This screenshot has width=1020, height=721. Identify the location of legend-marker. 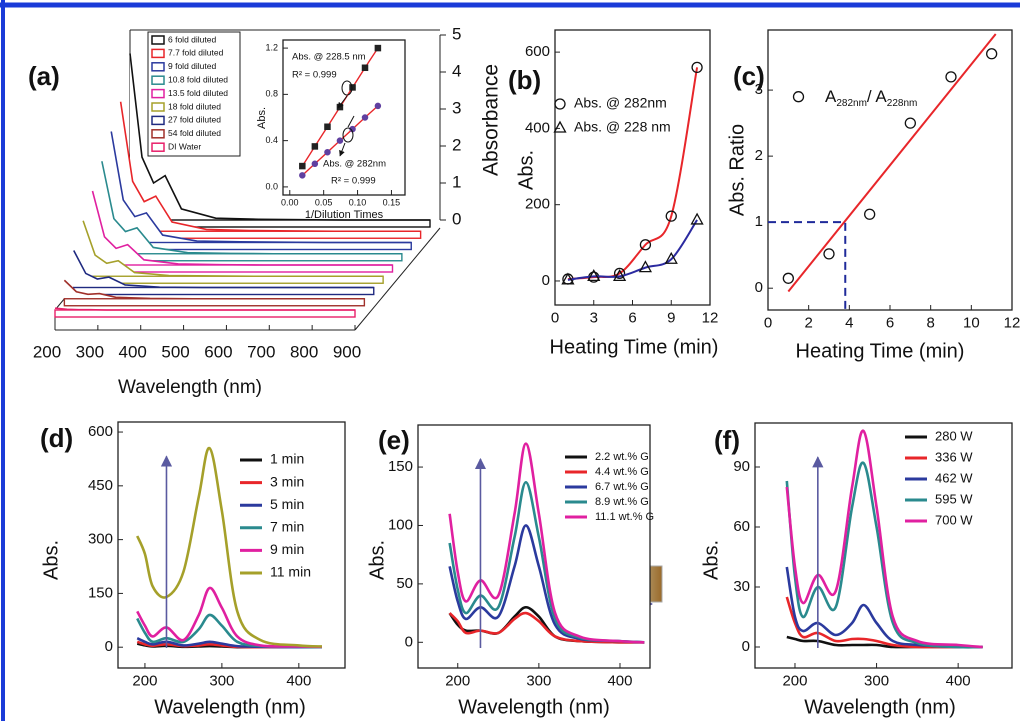
(560, 126).